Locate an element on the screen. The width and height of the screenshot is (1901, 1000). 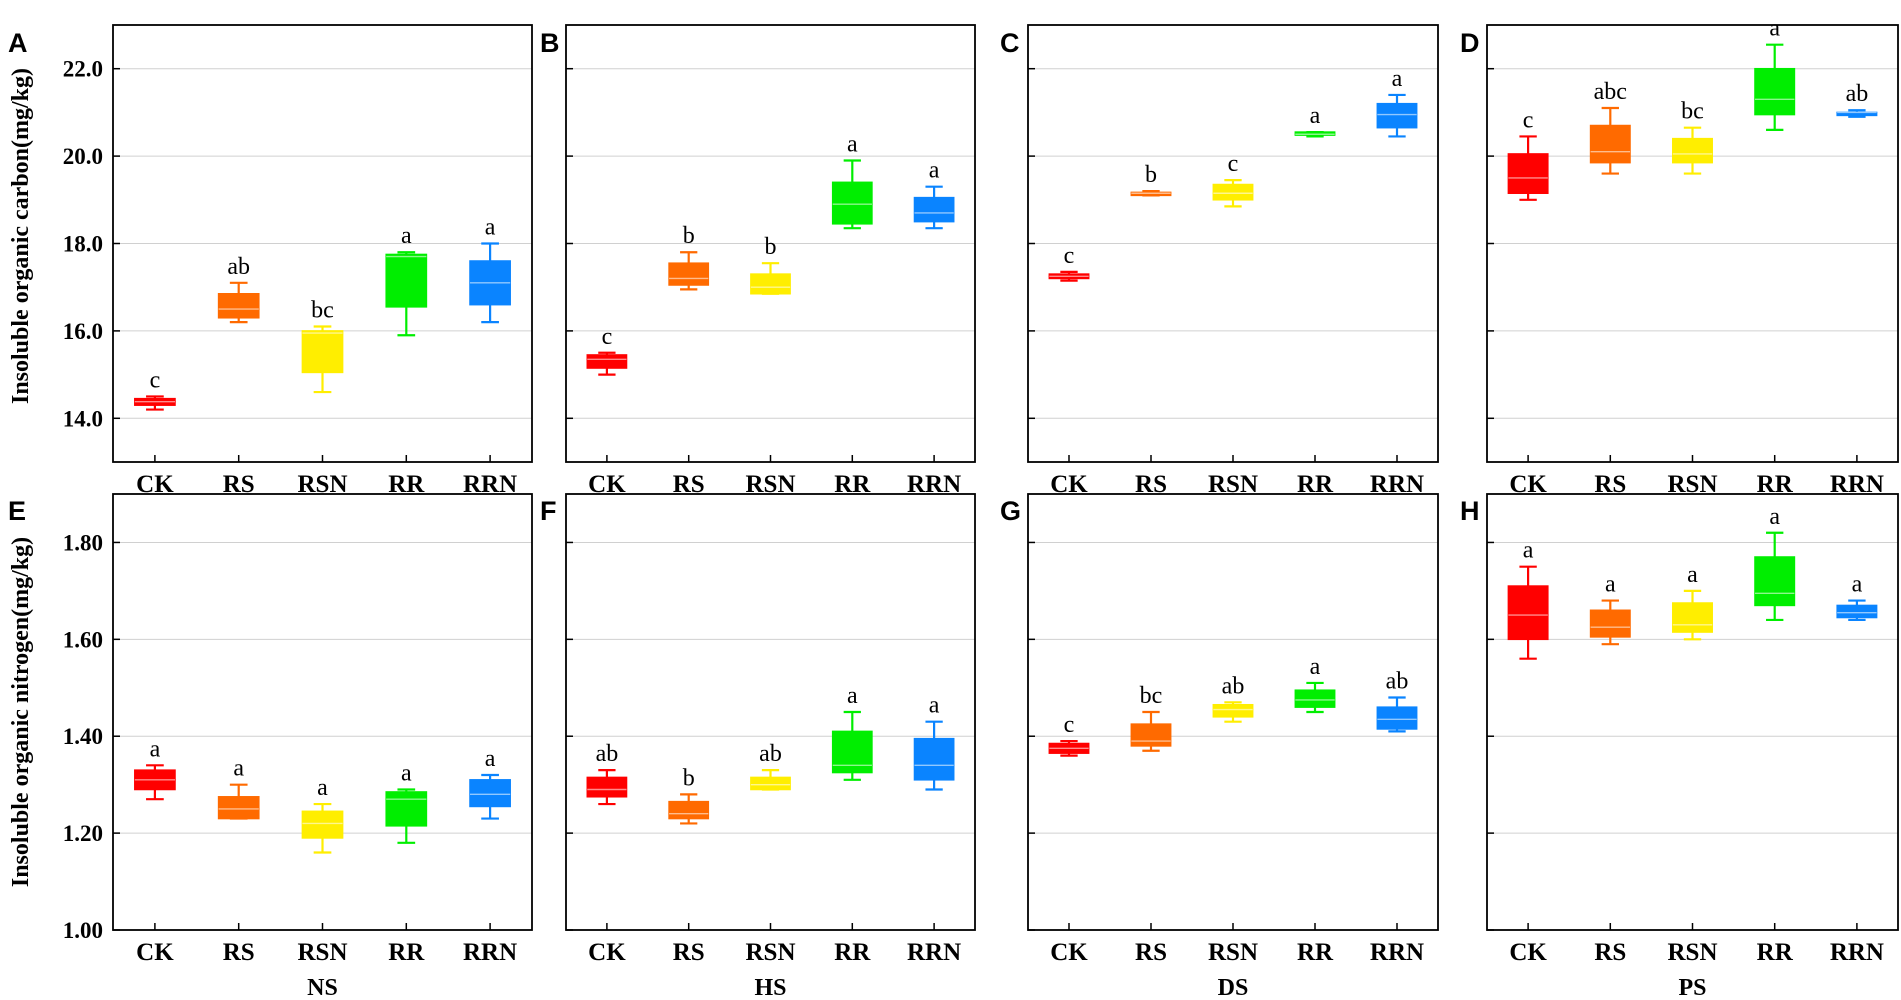
y-tick-label: 16.0 is located at coordinates (83, 331).